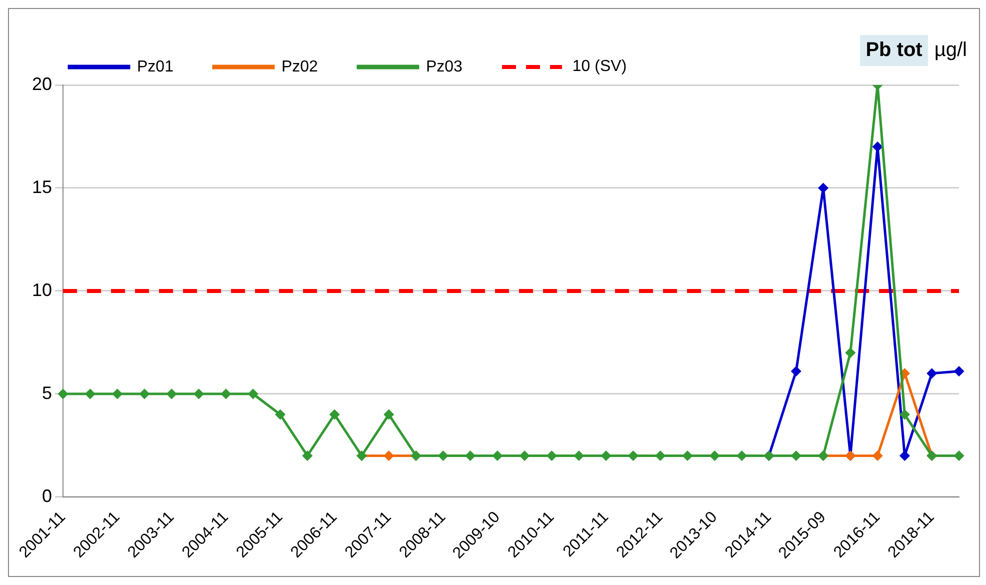 This screenshot has height=585, width=986. What do you see at coordinates (444, 67) in the screenshot?
I see `legend-label: Pz03` at bounding box center [444, 67].